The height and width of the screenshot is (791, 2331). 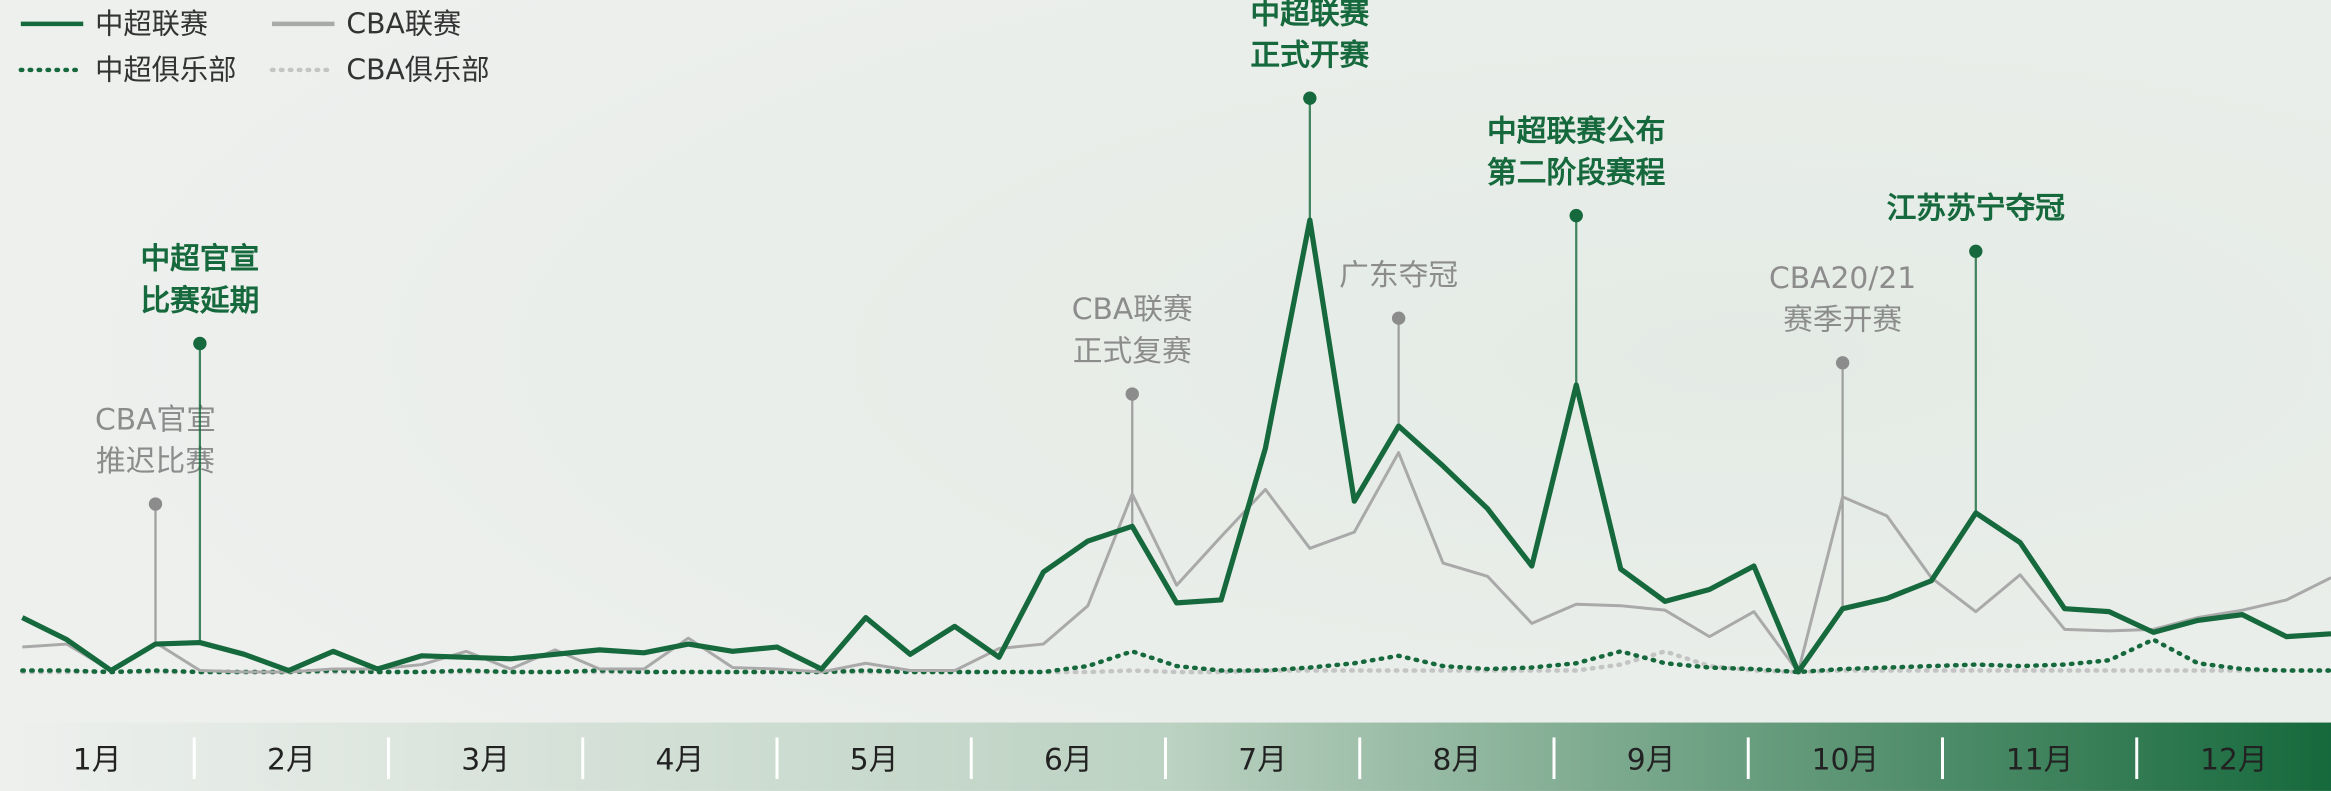 What do you see at coordinates (1132, 309) in the screenshot?
I see `annotation-text: CBA联赛` at bounding box center [1132, 309].